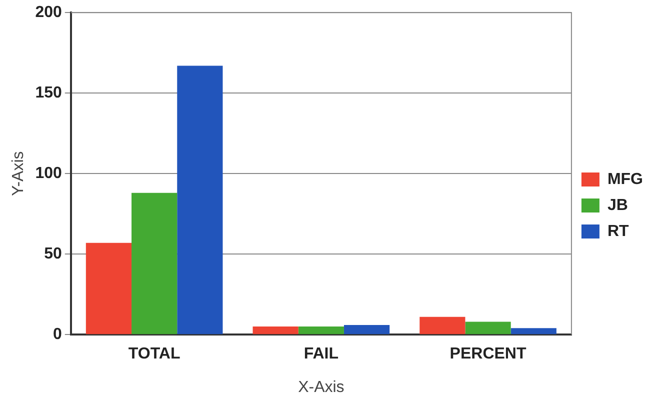 This screenshot has width=663, height=406. I want to click on y-tick-label: 0, so click(57, 335).